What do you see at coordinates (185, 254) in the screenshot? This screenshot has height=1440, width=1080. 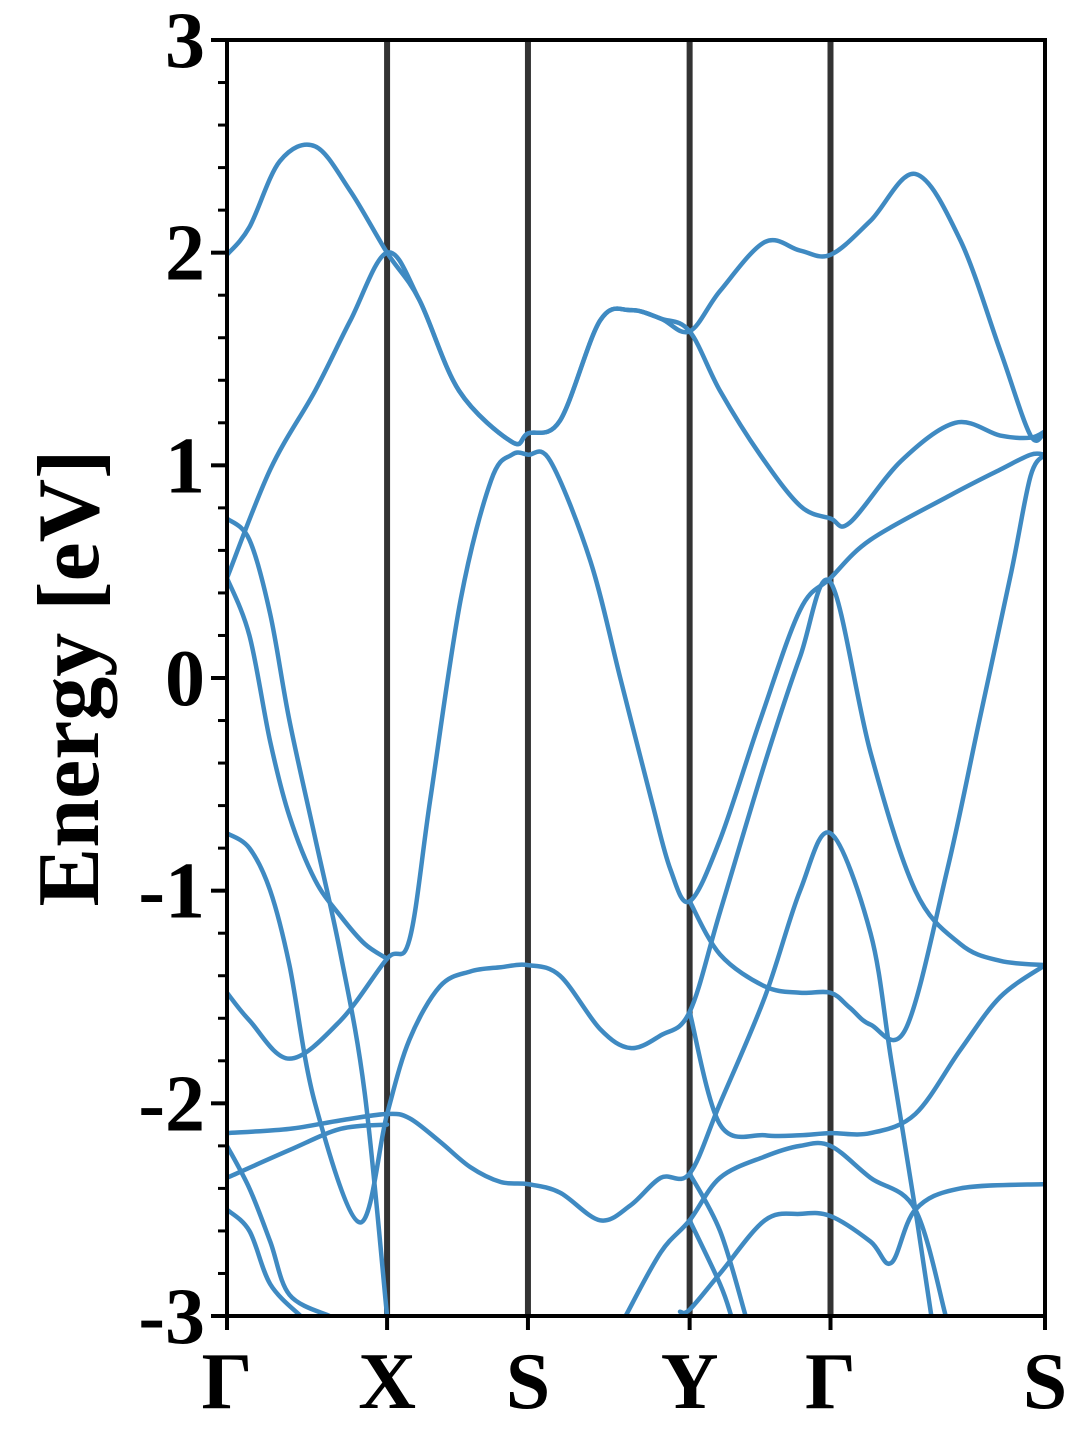 I see `y-tick-label: 2` at bounding box center [185, 254].